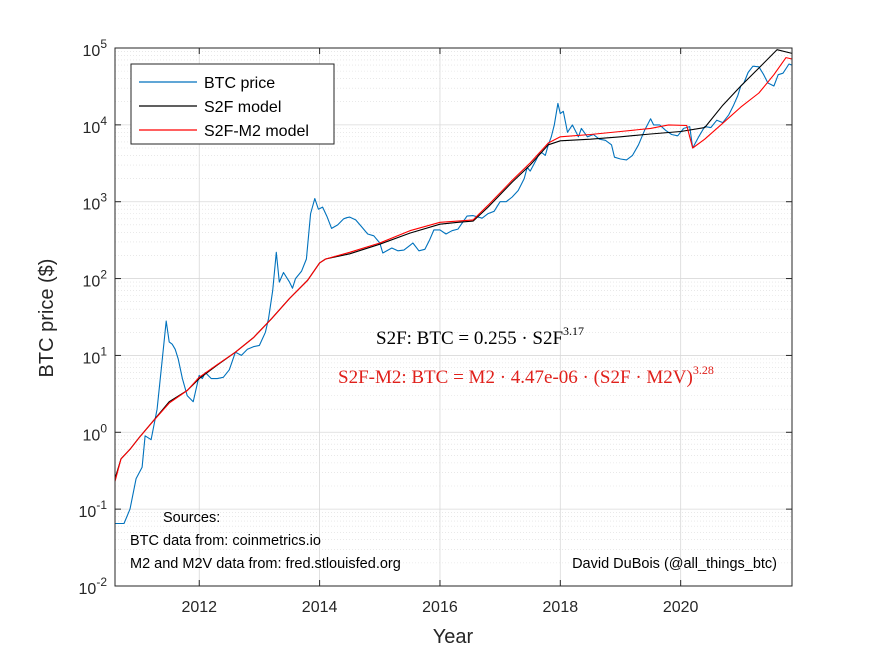  Describe the element at coordinates (674, 564) in the screenshot. I see `author-credit: David DuBois (@all_things_btc)` at that location.